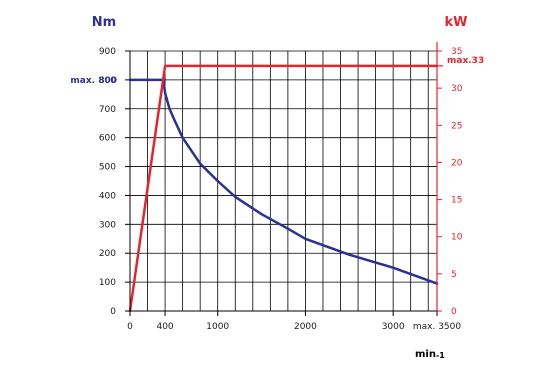 This screenshot has height=366, width=535. Describe the element at coordinates (107, 196) in the screenshot. I see `left-axis-tick-label: 400` at that location.